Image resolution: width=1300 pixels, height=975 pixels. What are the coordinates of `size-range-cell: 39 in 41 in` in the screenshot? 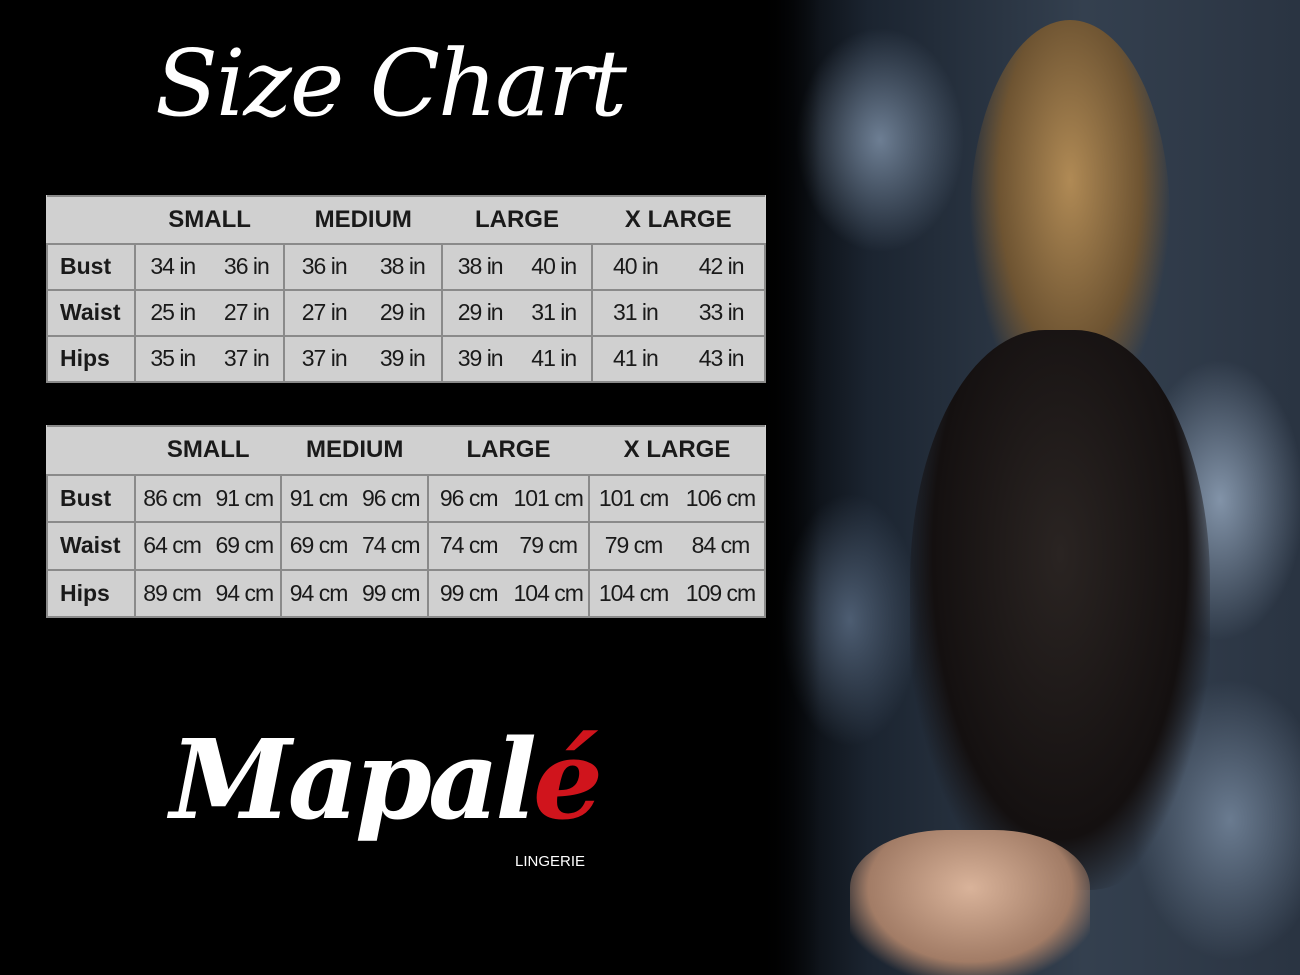 It's located at (517, 359).